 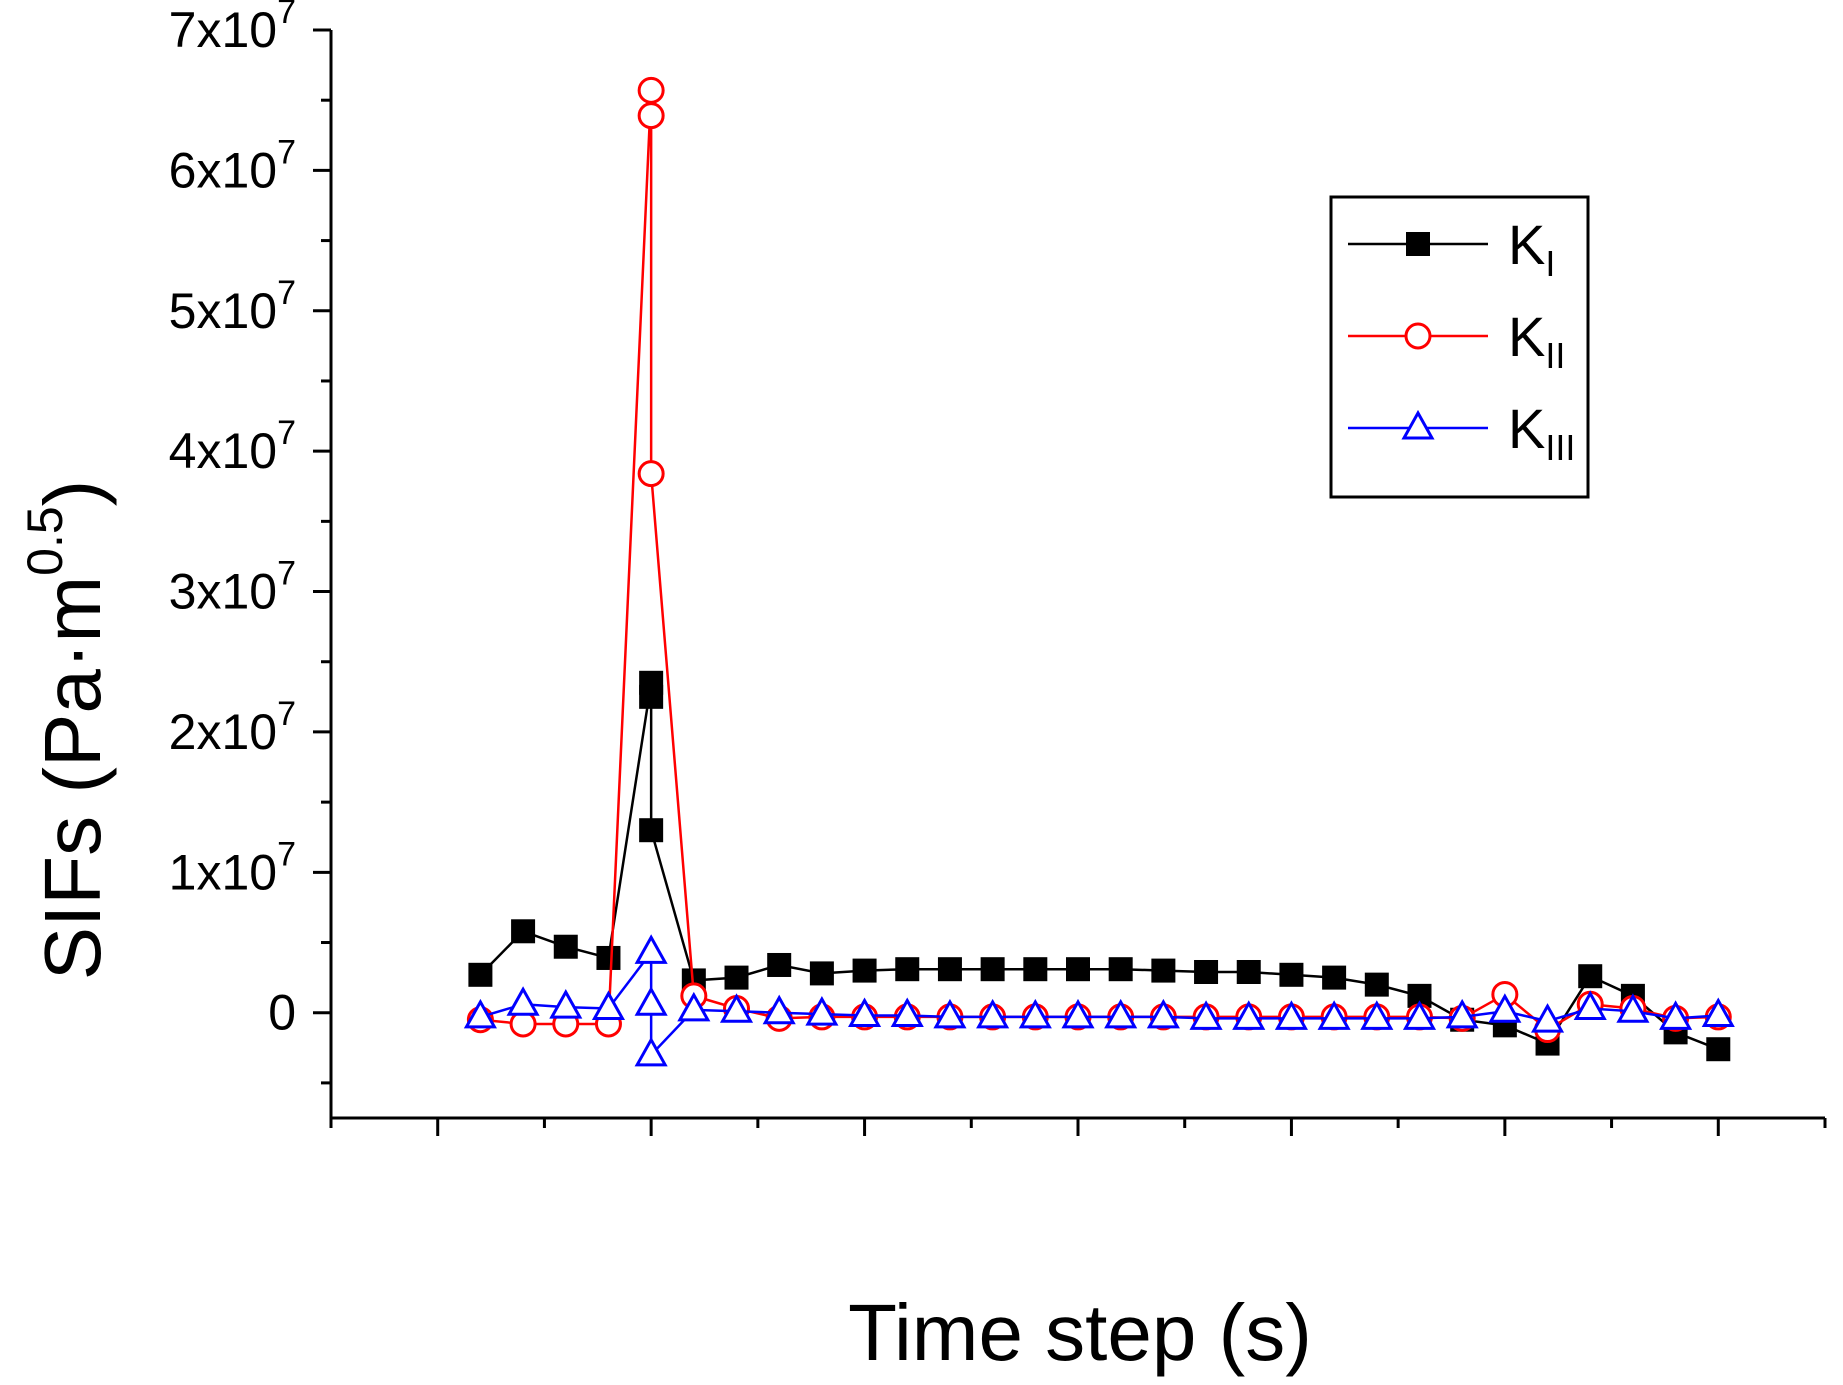 What do you see at coordinates (1560, 447) in the screenshot?
I see `legend-label-subscript: III` at bounding box center [1560, 447].